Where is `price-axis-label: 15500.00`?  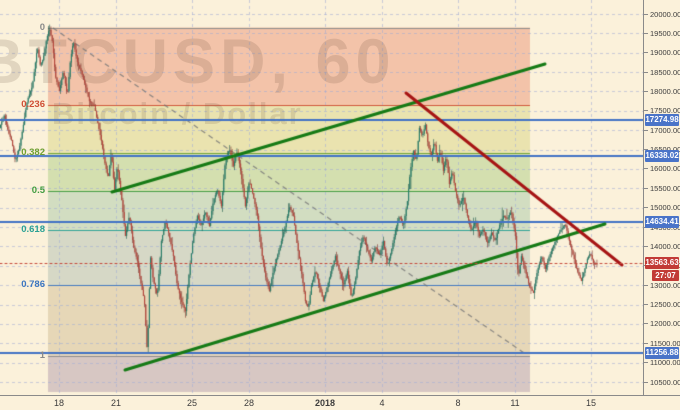 price-axis-label: 15500.00 is located at coordinates (665, 188).